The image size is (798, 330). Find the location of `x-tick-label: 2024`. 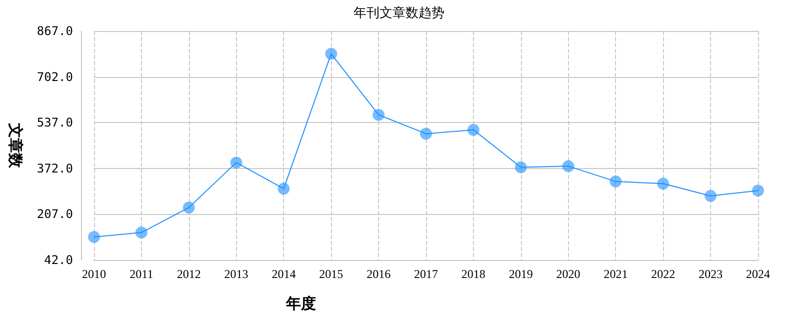

x-tick-label: 2024 is located at coordinates (758, 274).